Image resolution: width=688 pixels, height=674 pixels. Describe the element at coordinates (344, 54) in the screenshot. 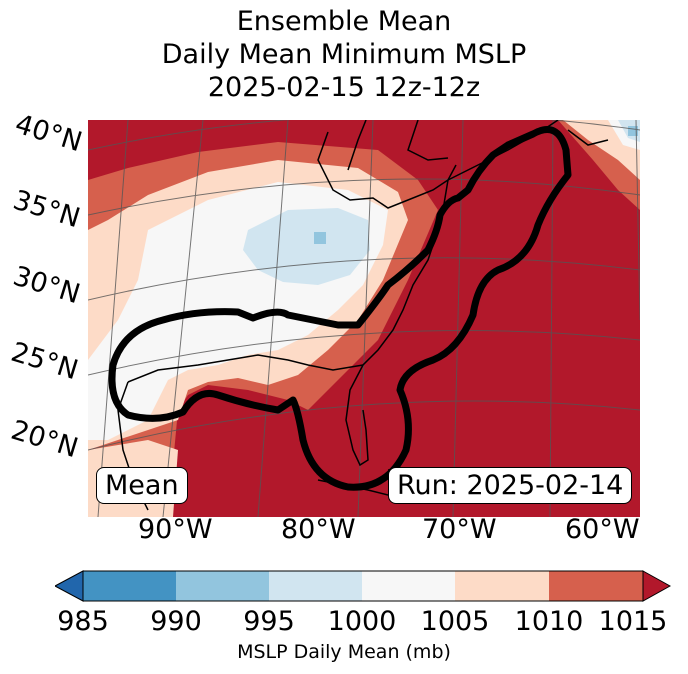

I see `title-line-2: Daily Mean Minimum MSLP` at that location.